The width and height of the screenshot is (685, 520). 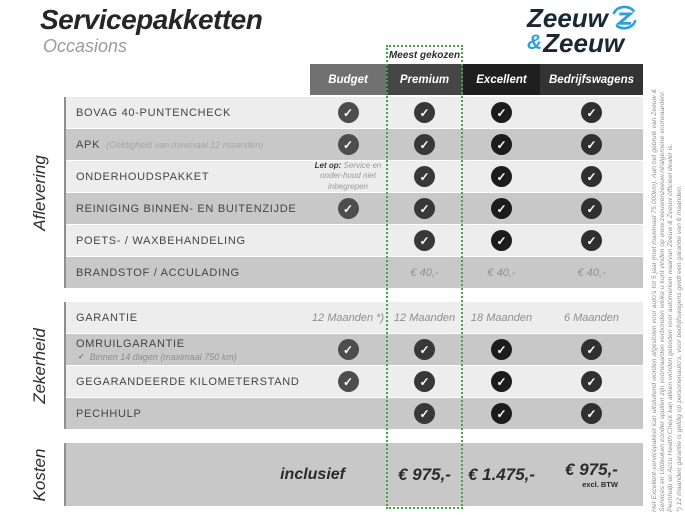 I want to click on row-label-cell: REINIGING BINNEN- EN BUITENZIJDE, so click(x=188, y=209).